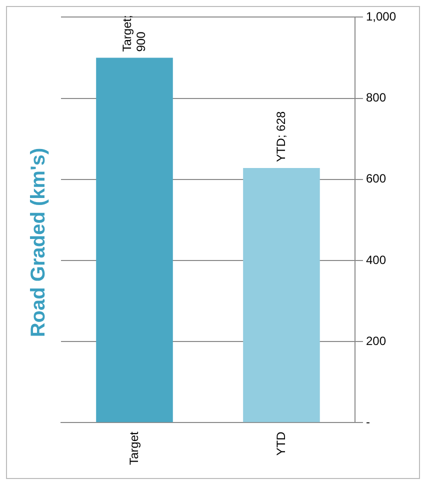 The width and height of the screenshot is (428, 489). What do you see at coordinates (381, 17) in the screenshot?
I see `y-tick-label: 1,000` at bounding box center [381, 17].